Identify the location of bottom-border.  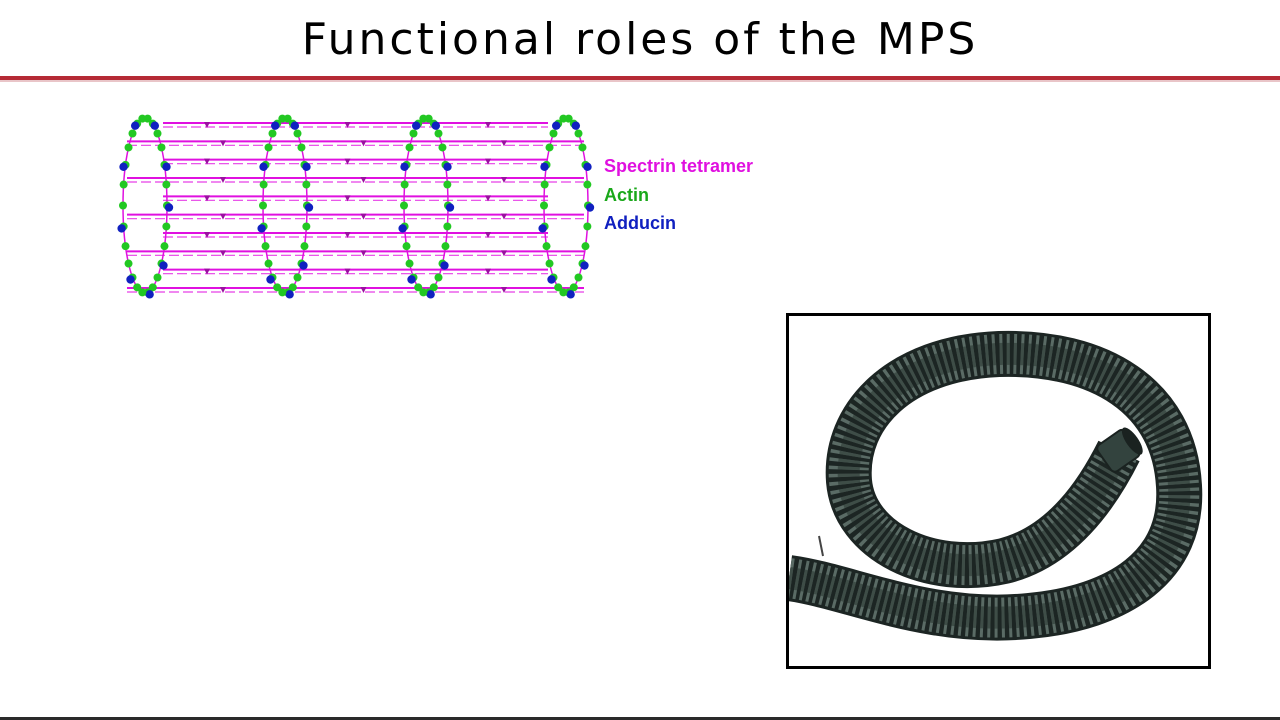
(640, 718).